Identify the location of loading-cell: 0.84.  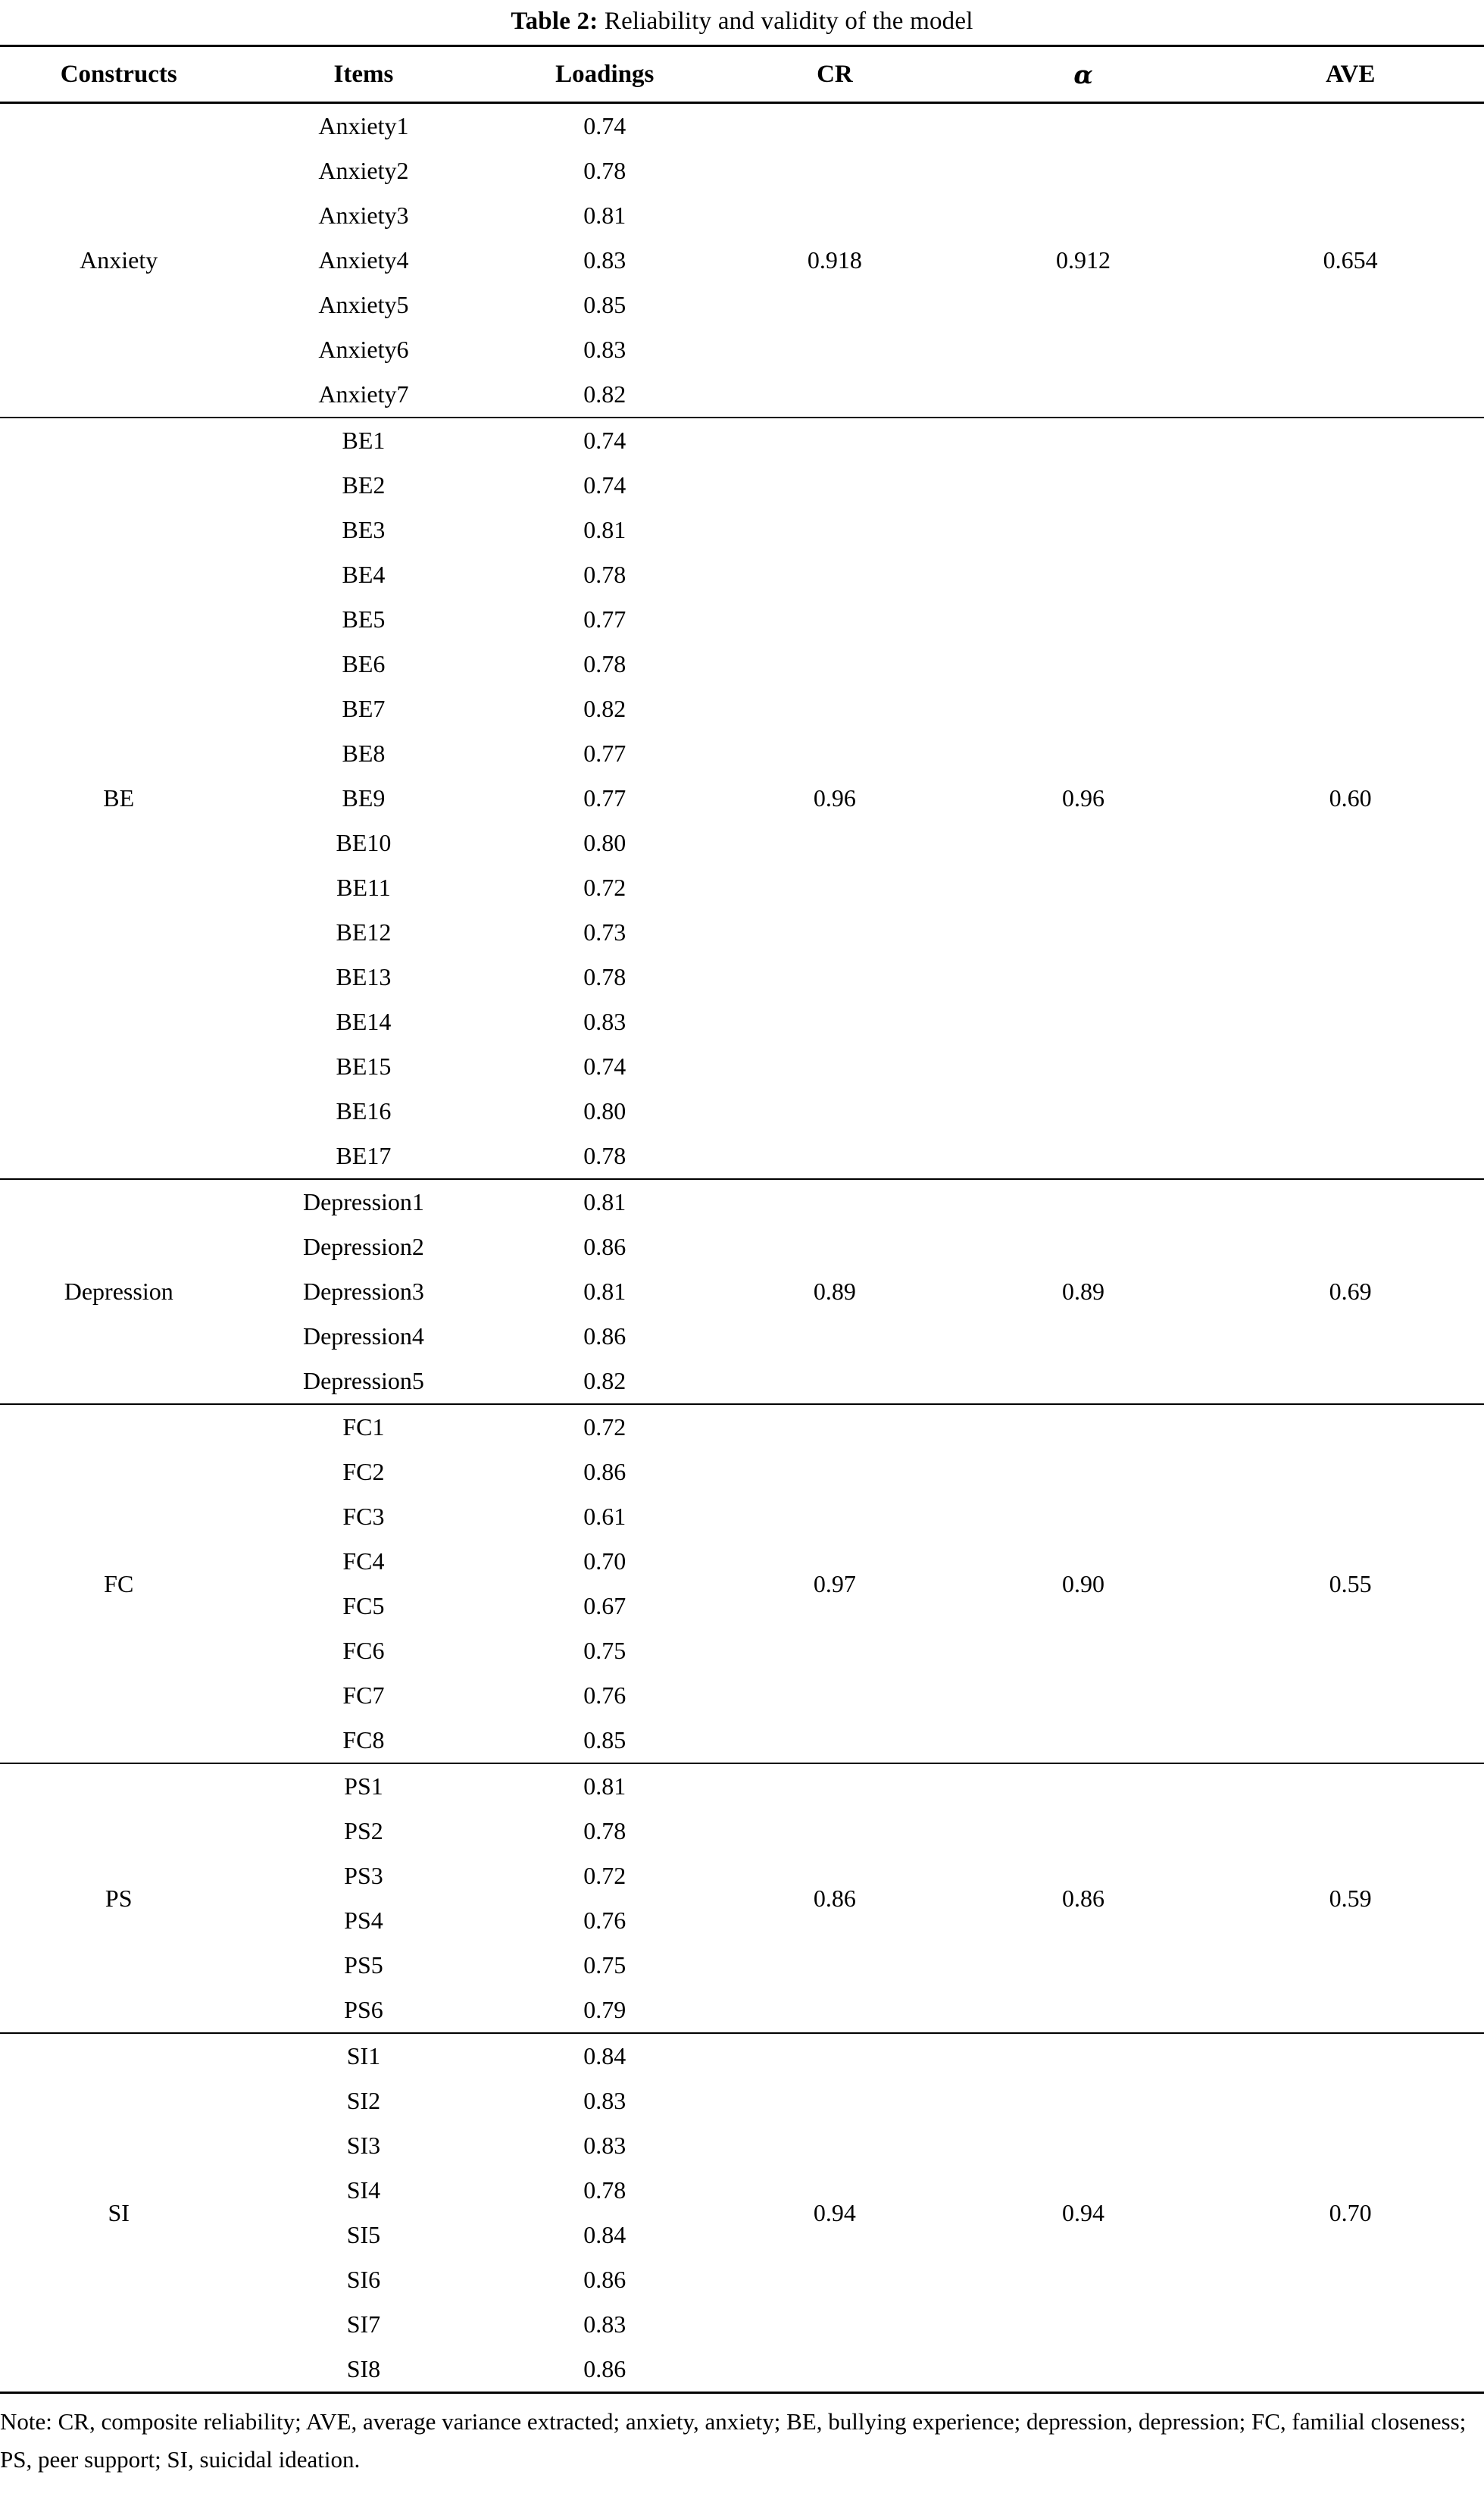
(604, 2055).